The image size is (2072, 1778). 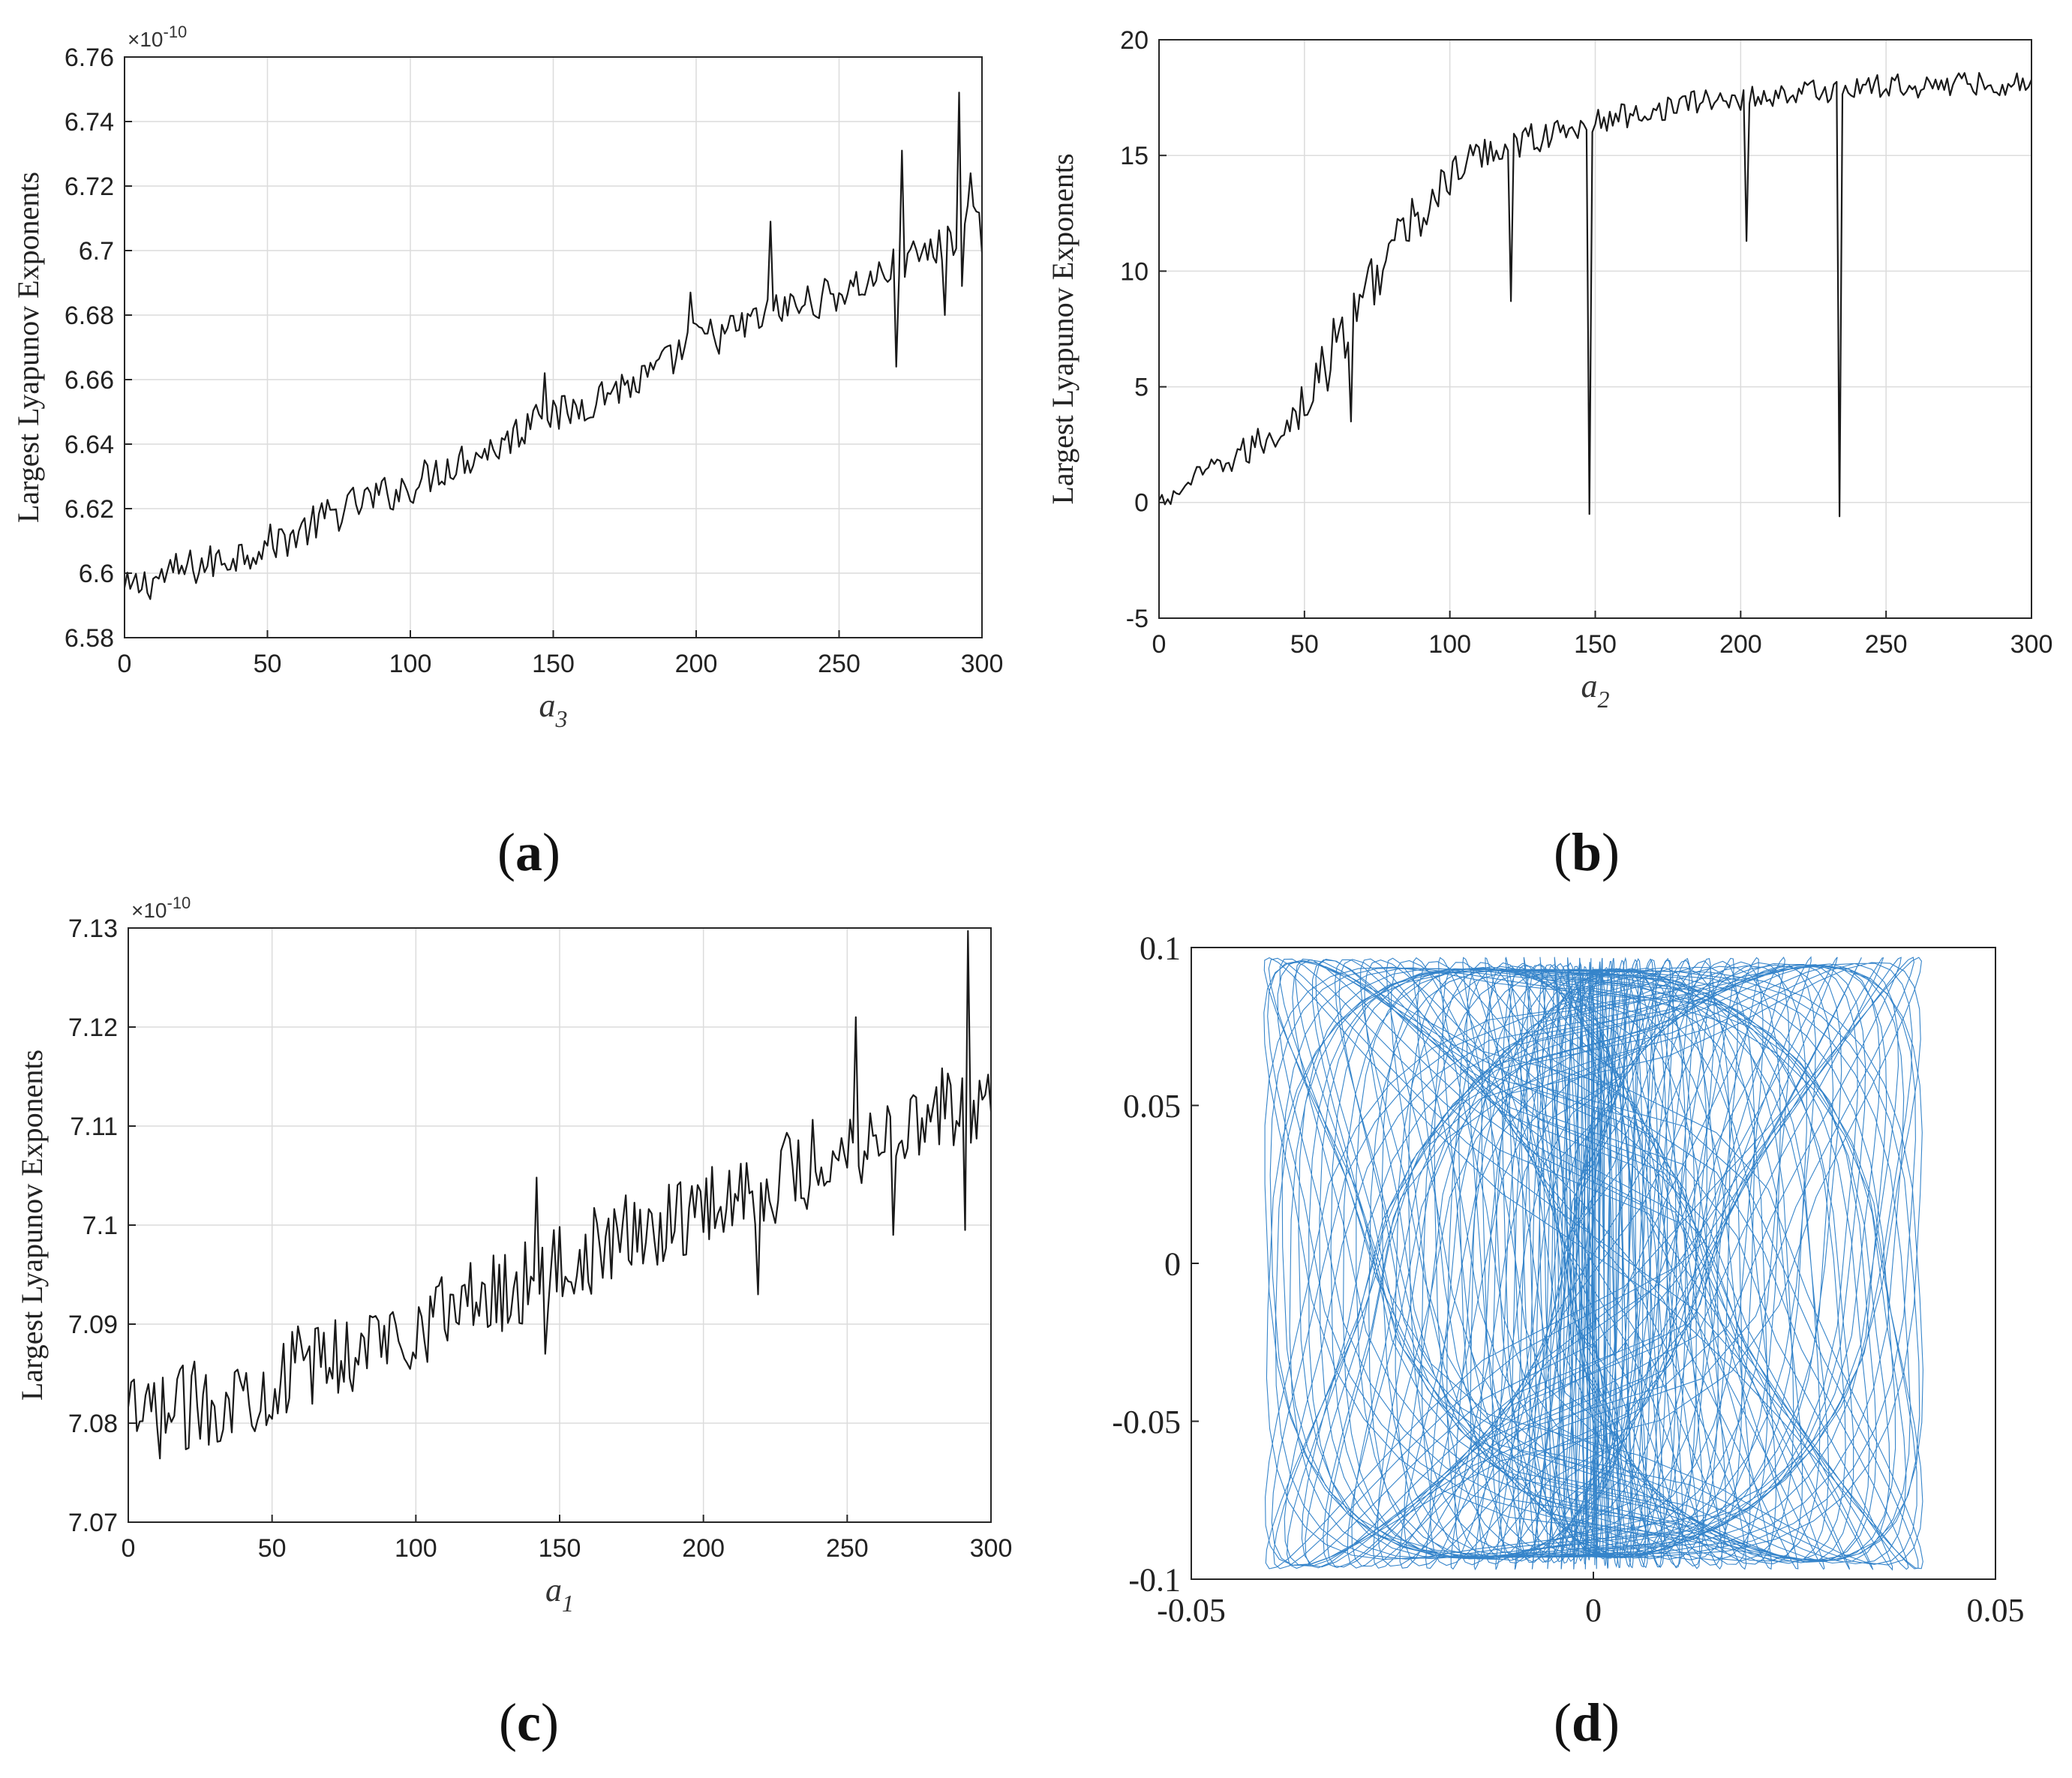 What do you see at coordinates (1141, 388) in the screenshot?
I see `y-tick-label: 5` at bounding box center [1141, 388].